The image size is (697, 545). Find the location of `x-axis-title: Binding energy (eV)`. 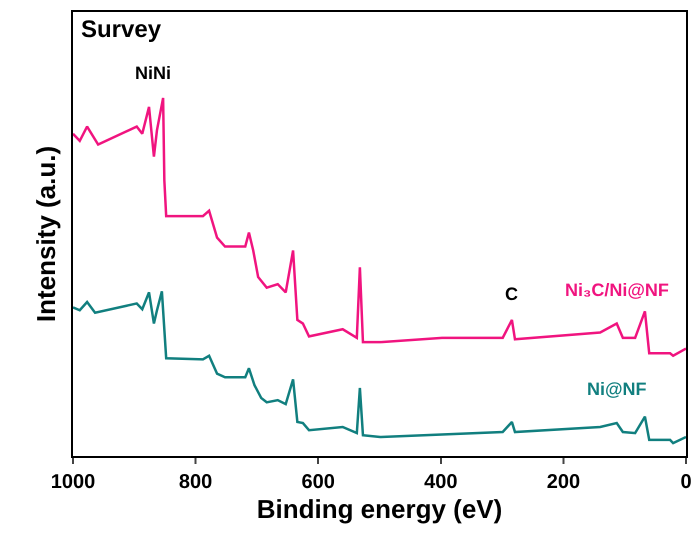

x-axis-title: Binding energy (eV) is located at coordinates (379, 509).